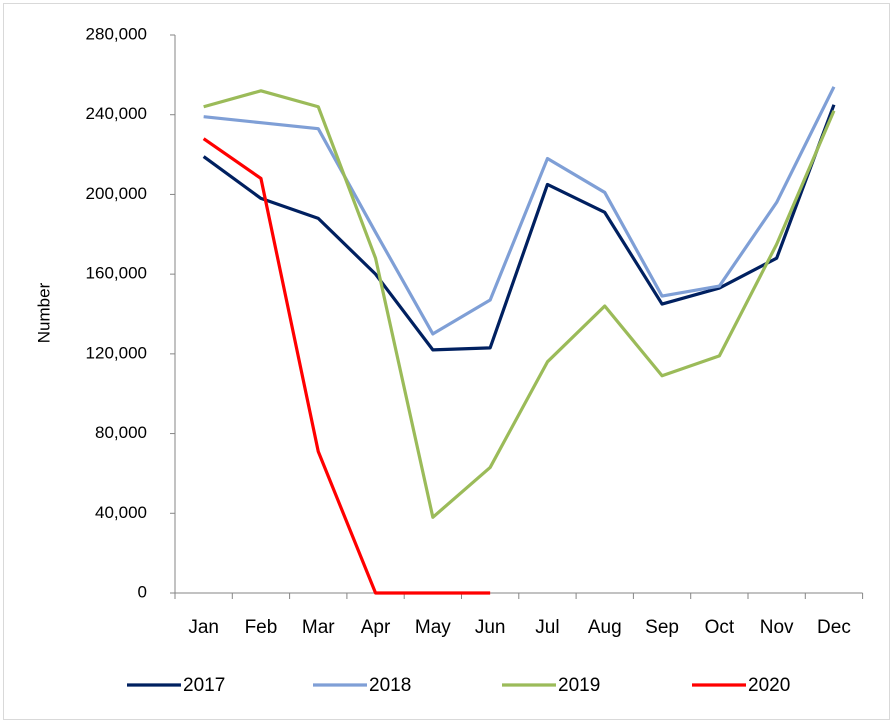 This screenshot has height=724, width=893. Describe the element at coordinates (390, 685) in the screenshot. I see `legend-label: 2018` at that location.